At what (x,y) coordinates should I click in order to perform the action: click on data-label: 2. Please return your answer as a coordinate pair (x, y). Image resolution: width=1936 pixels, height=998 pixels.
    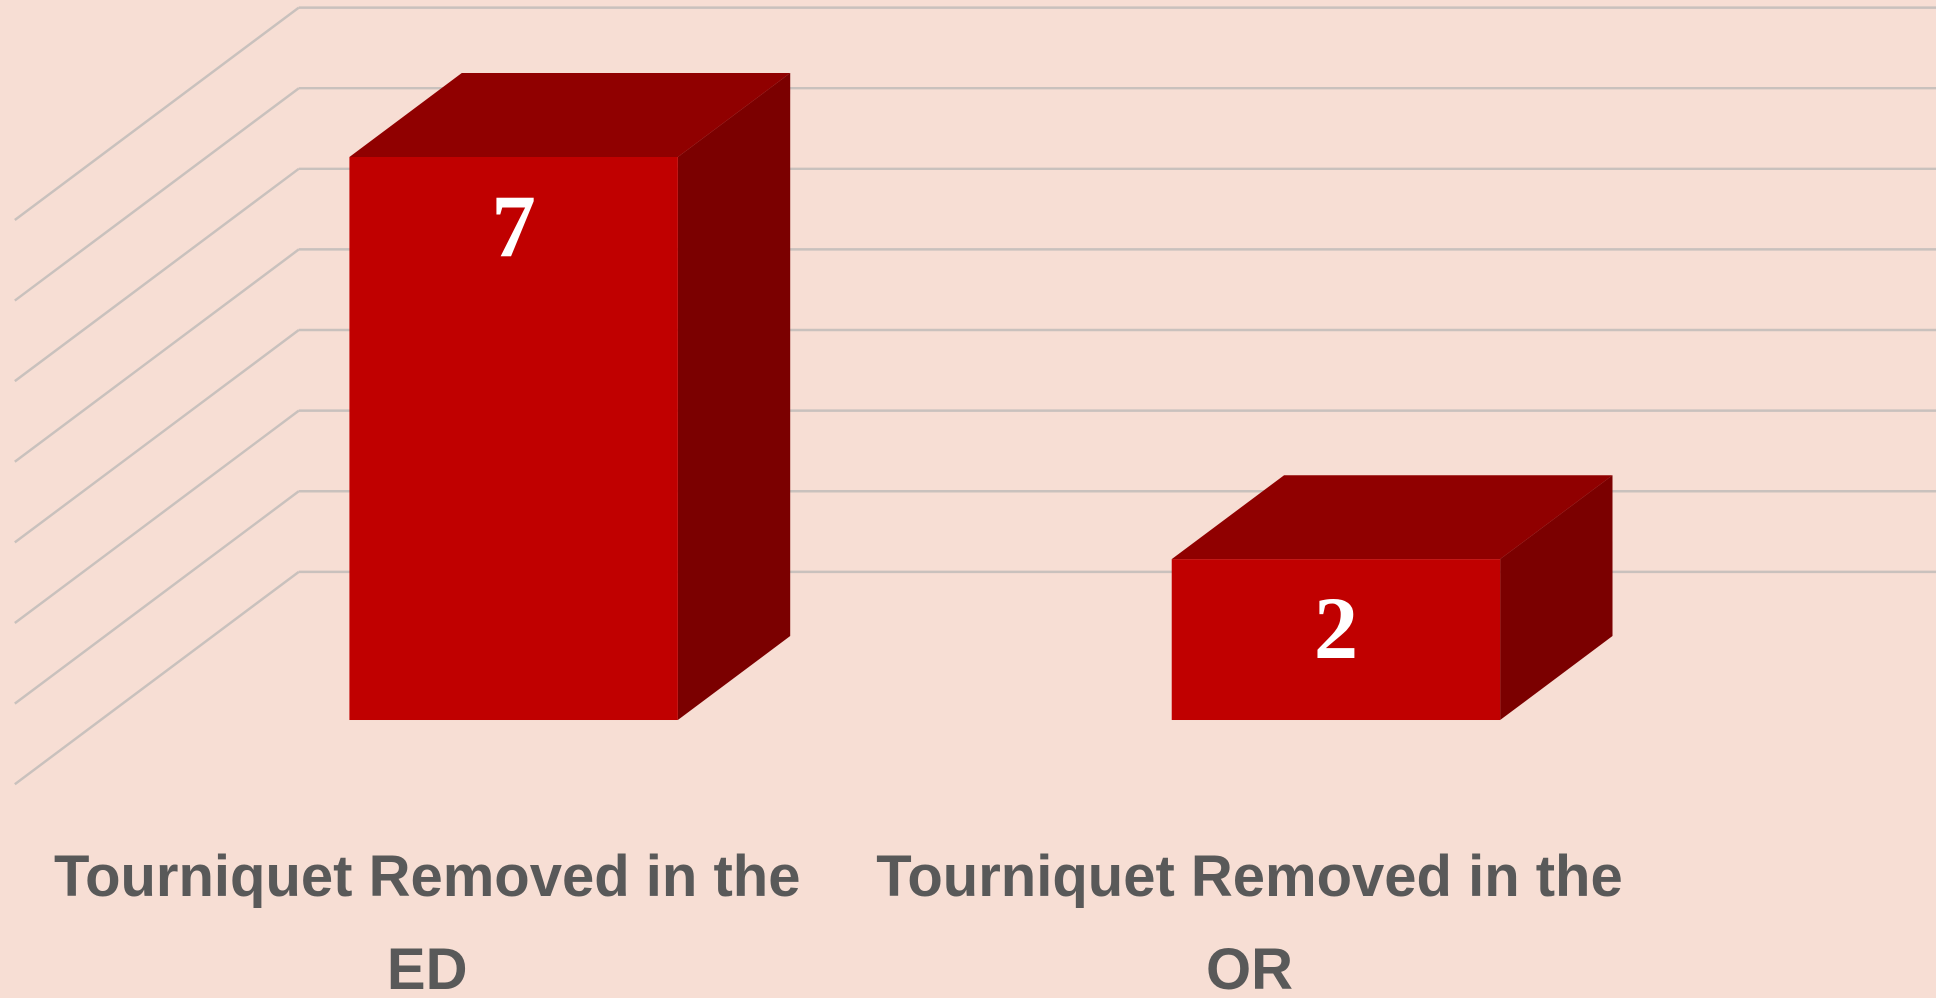
    Looking at the image, I should click on (1336, 629).